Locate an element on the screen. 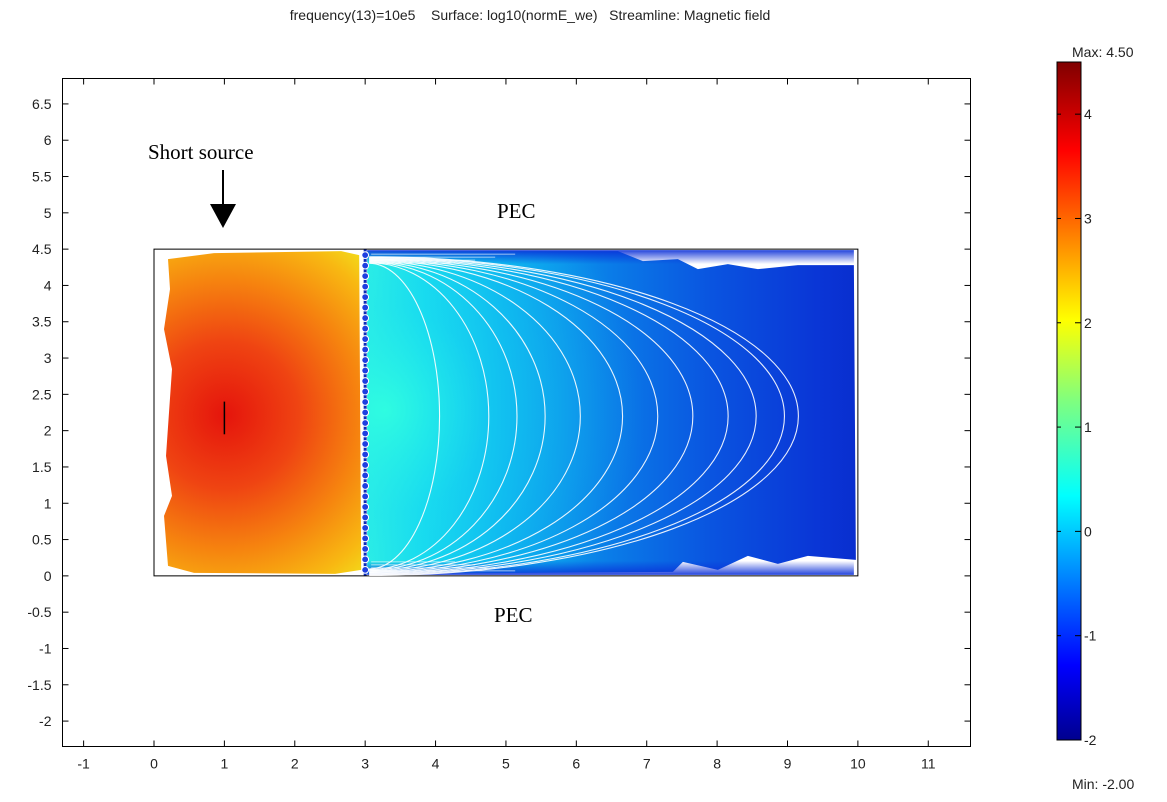  annotation-pec-top: PEC is located at coordinates (516, 211).